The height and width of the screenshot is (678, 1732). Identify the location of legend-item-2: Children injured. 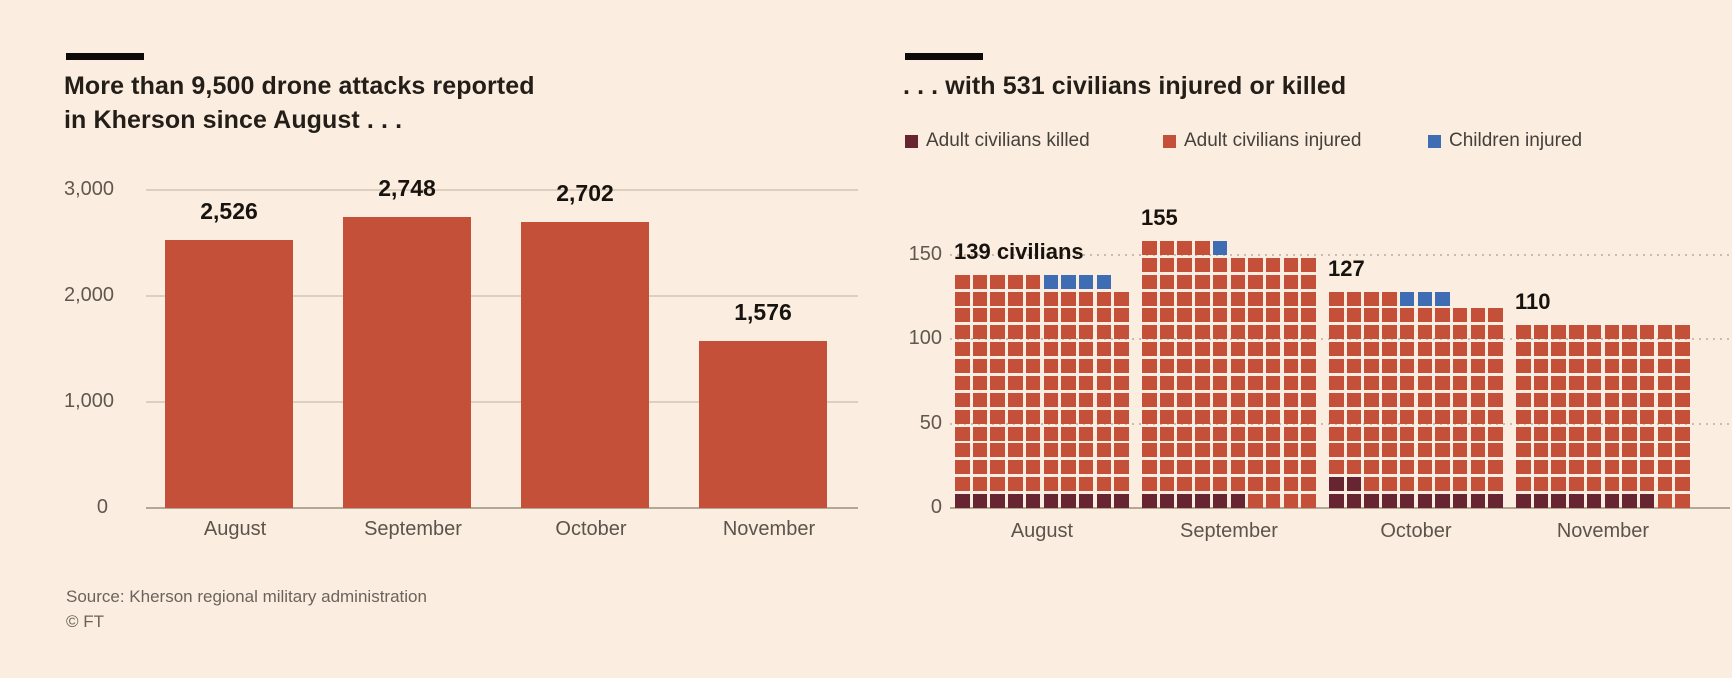
(1505, 141).